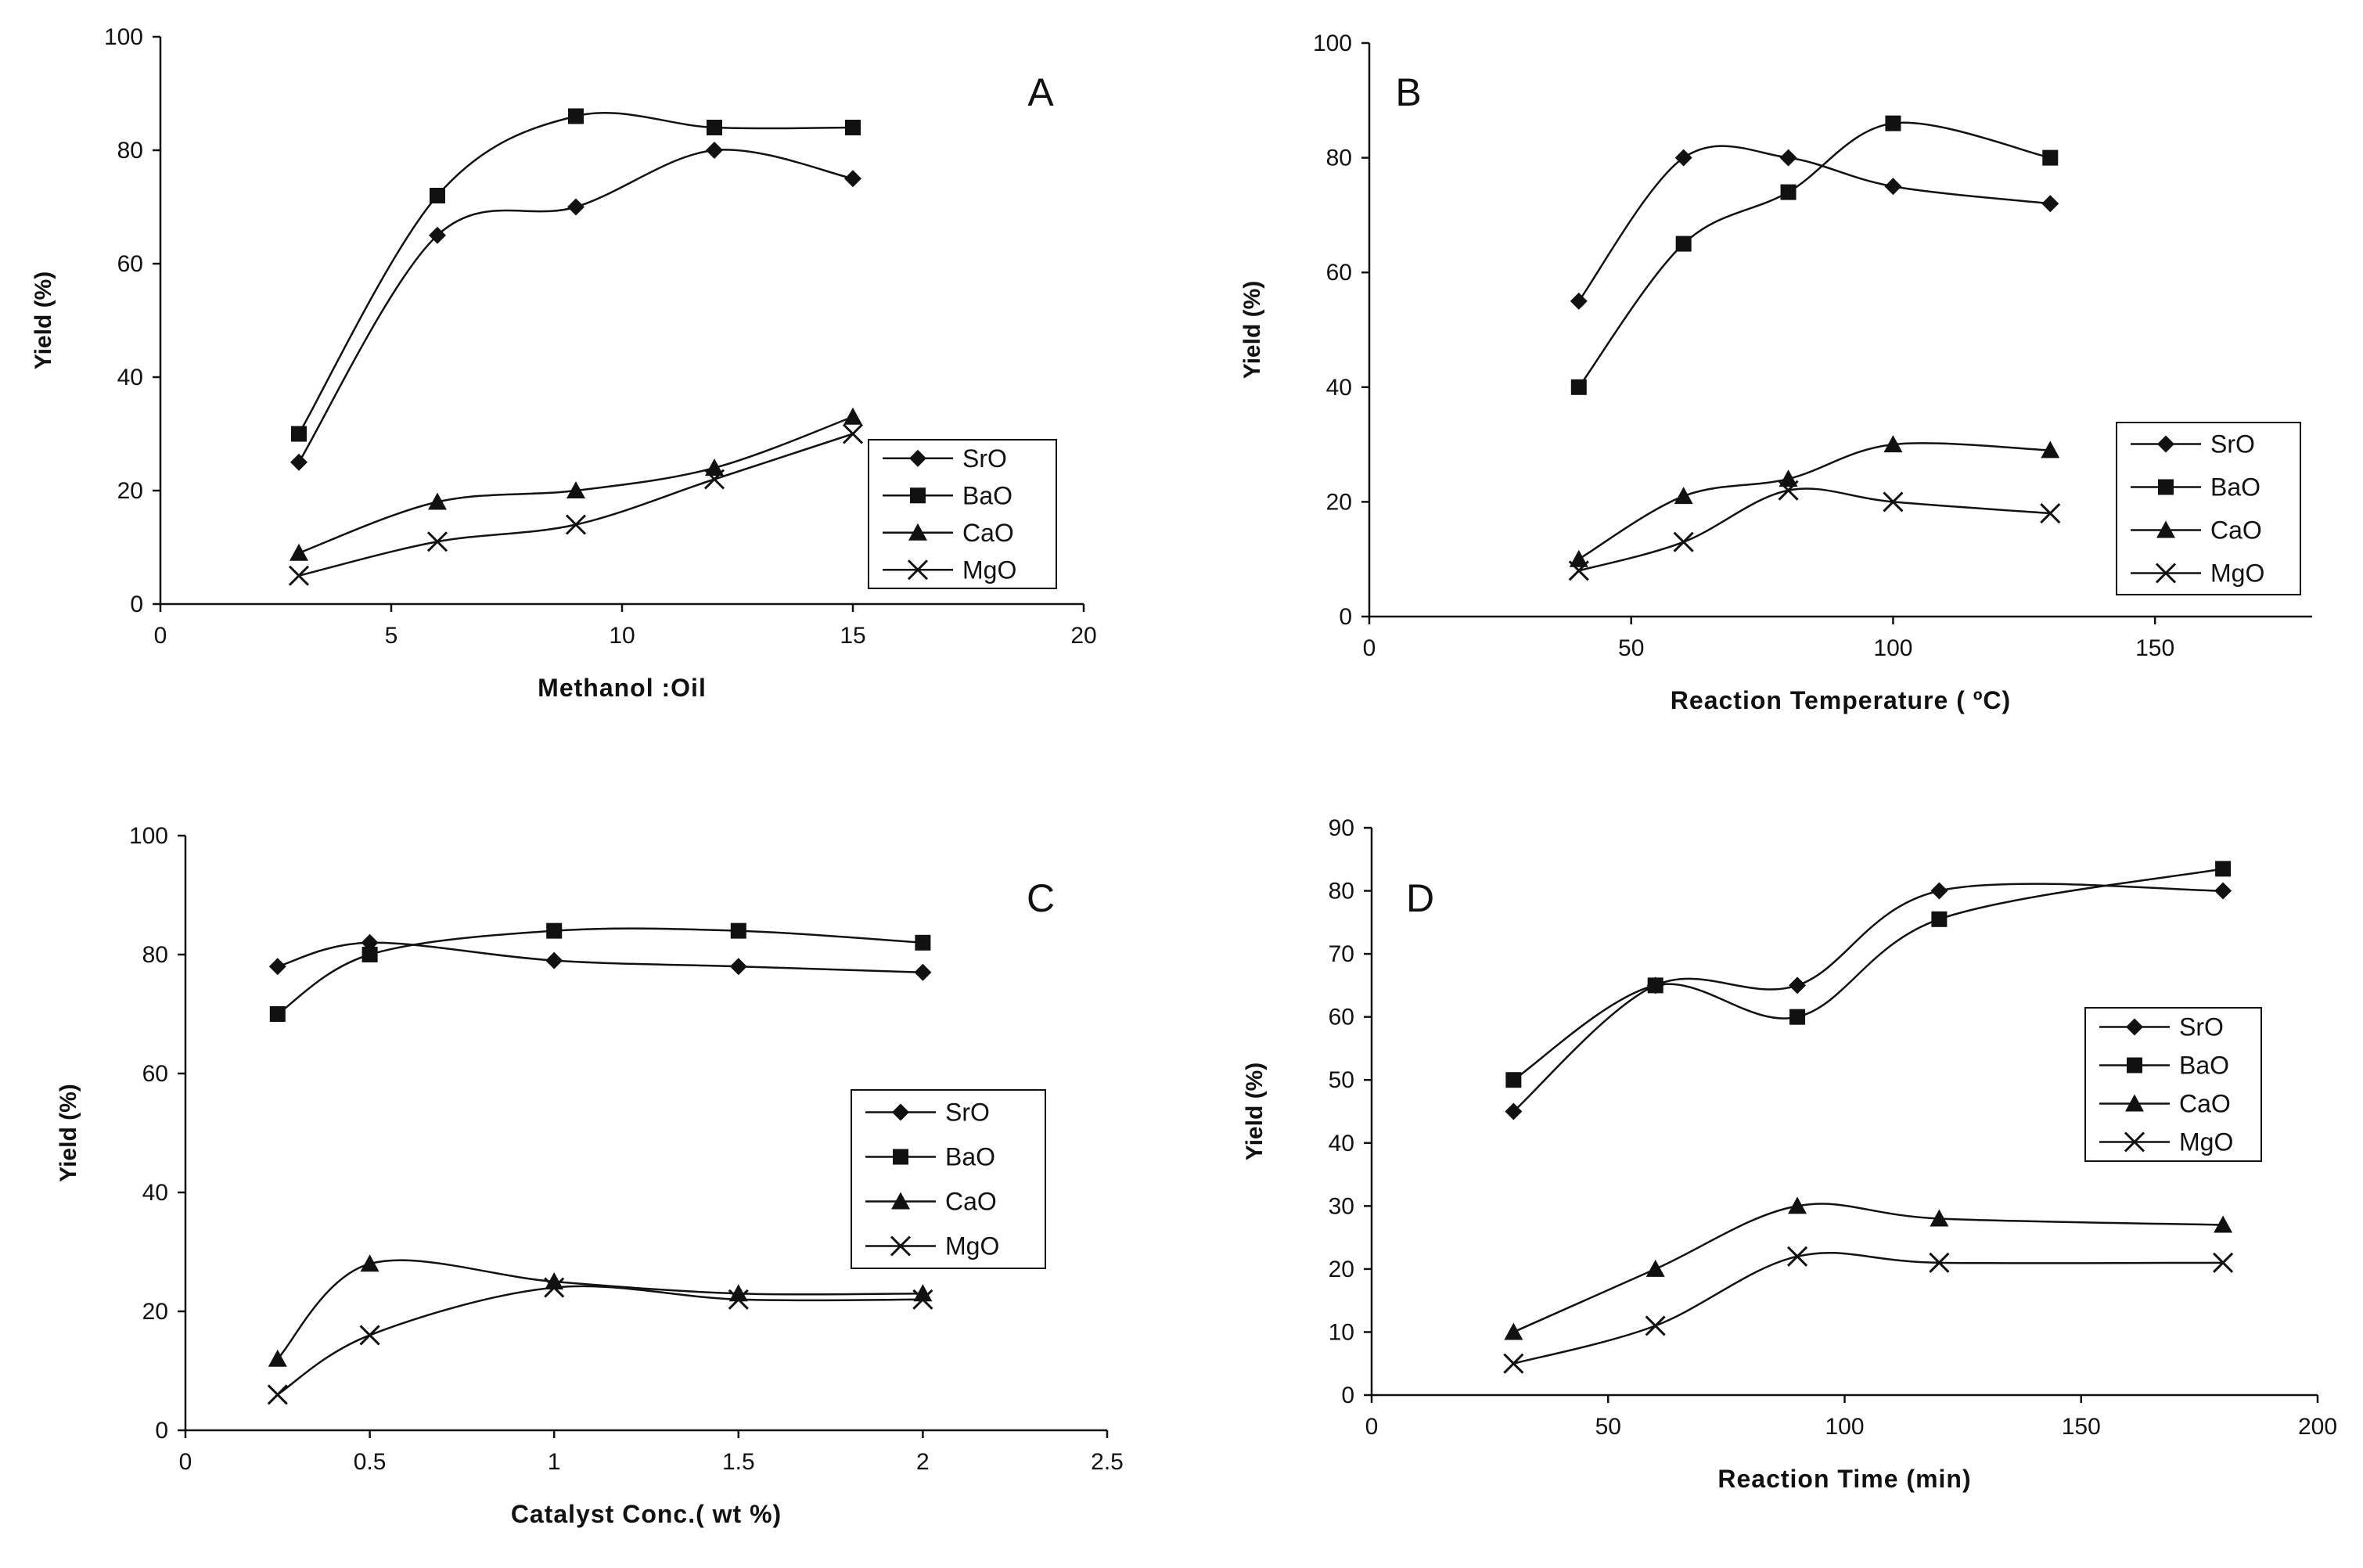 The height and width of the screenshot is (1568, 2363). I want to click on panel-d-legend-entry-cao-label: CaO, so click(2205, 1104).